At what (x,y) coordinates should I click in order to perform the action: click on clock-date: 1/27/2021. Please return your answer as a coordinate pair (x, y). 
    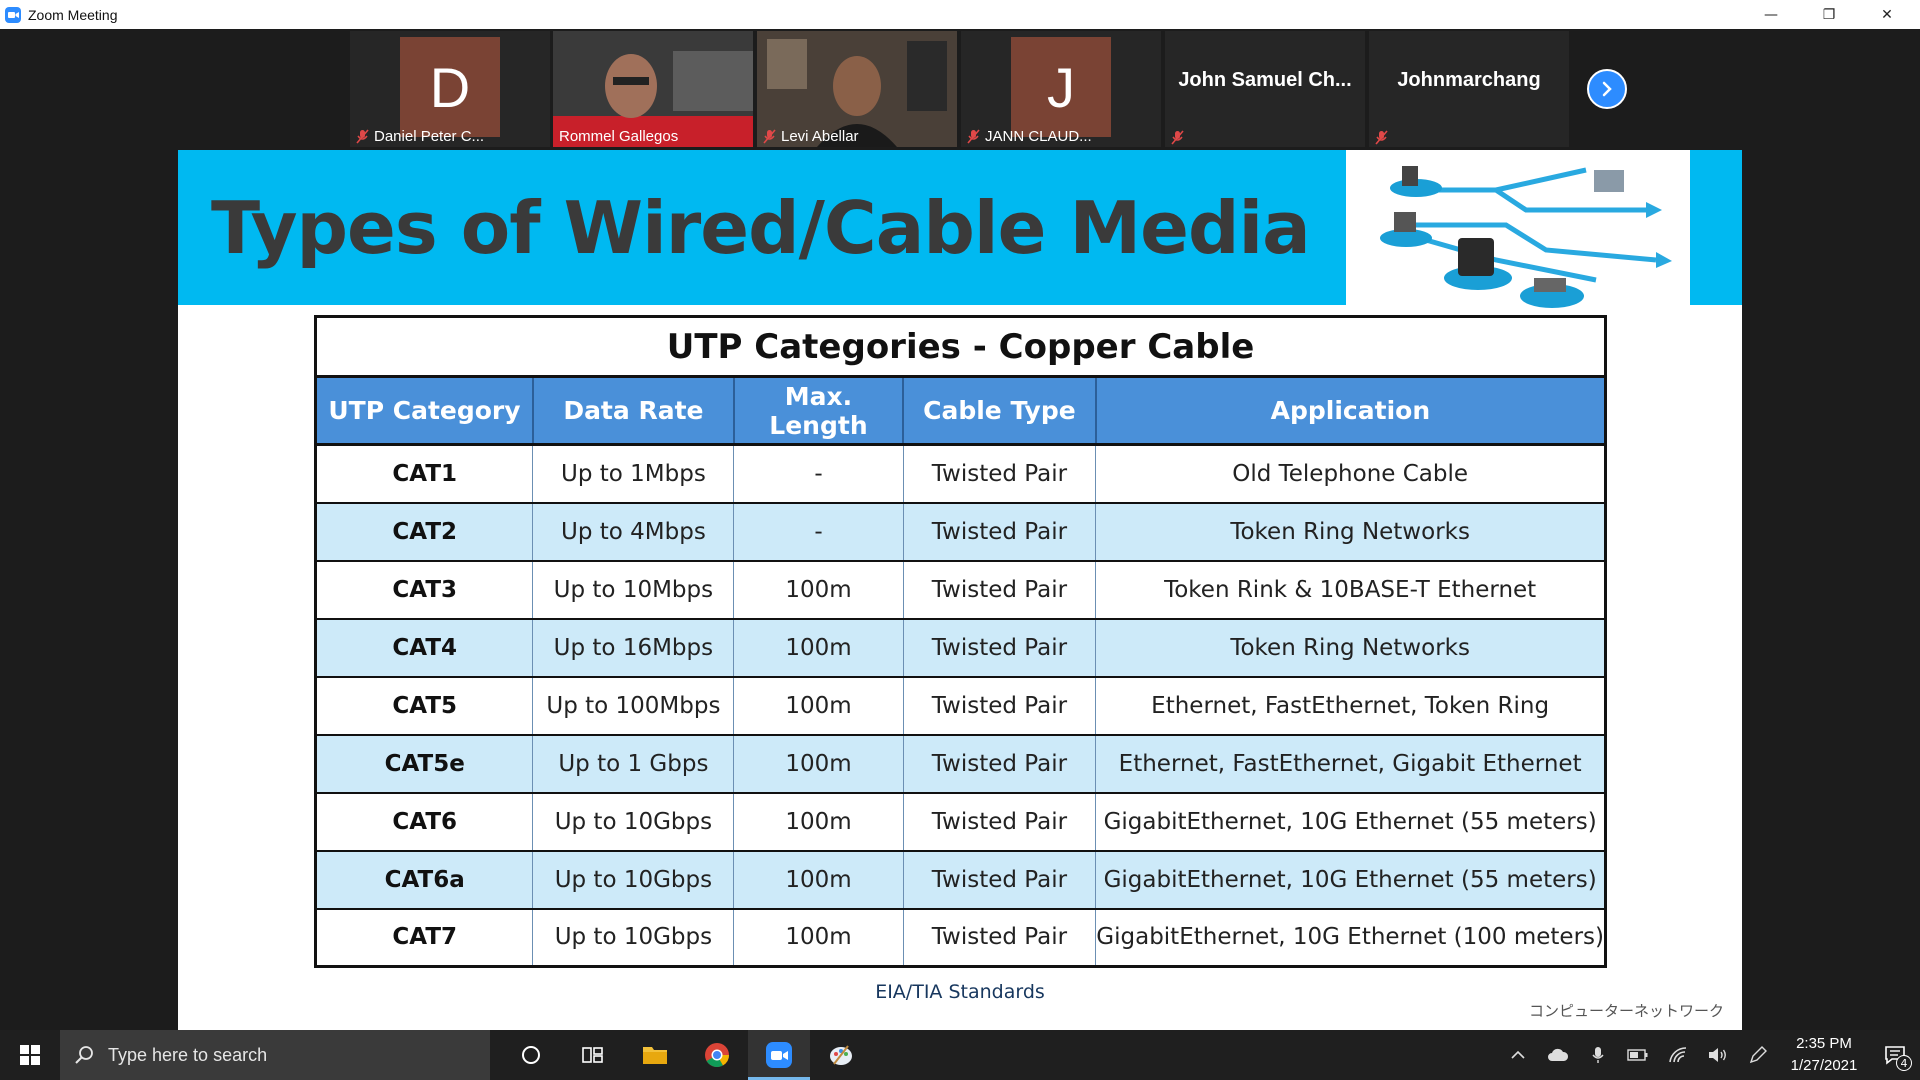
    Looking at the image, I should click on (1824, 1065).